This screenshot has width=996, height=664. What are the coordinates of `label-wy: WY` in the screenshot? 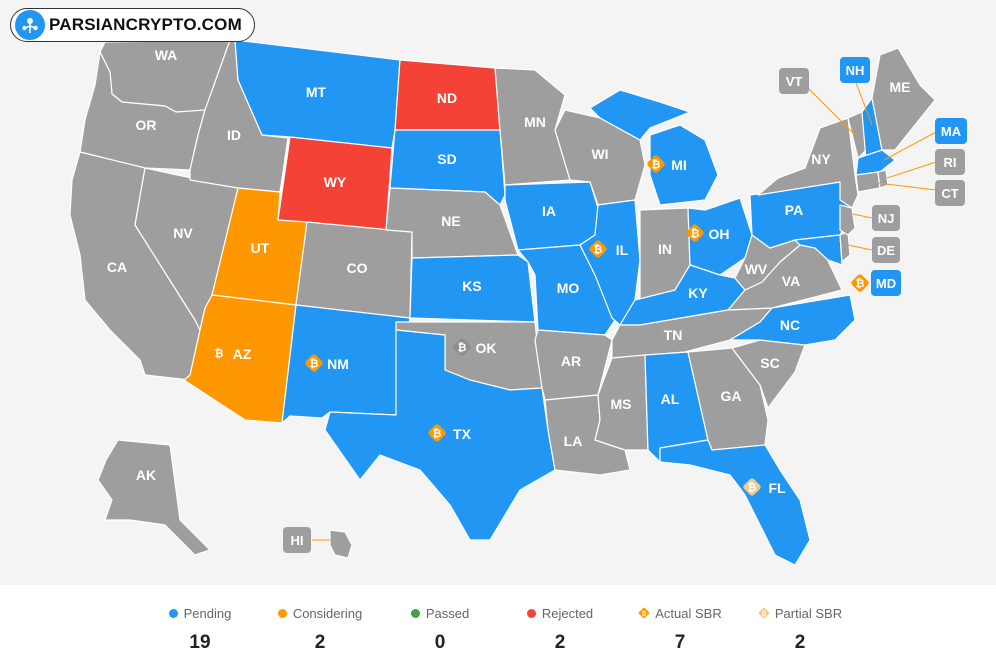 It's located at (335, 182).